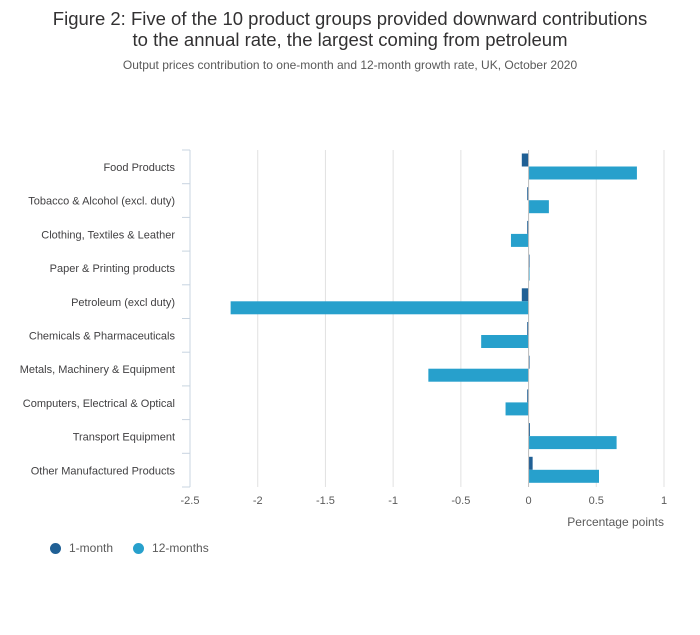  Describe the element at coordinates (325, 501) in the screenshot. I see `x-tick-label-2: -1.5` at that location.